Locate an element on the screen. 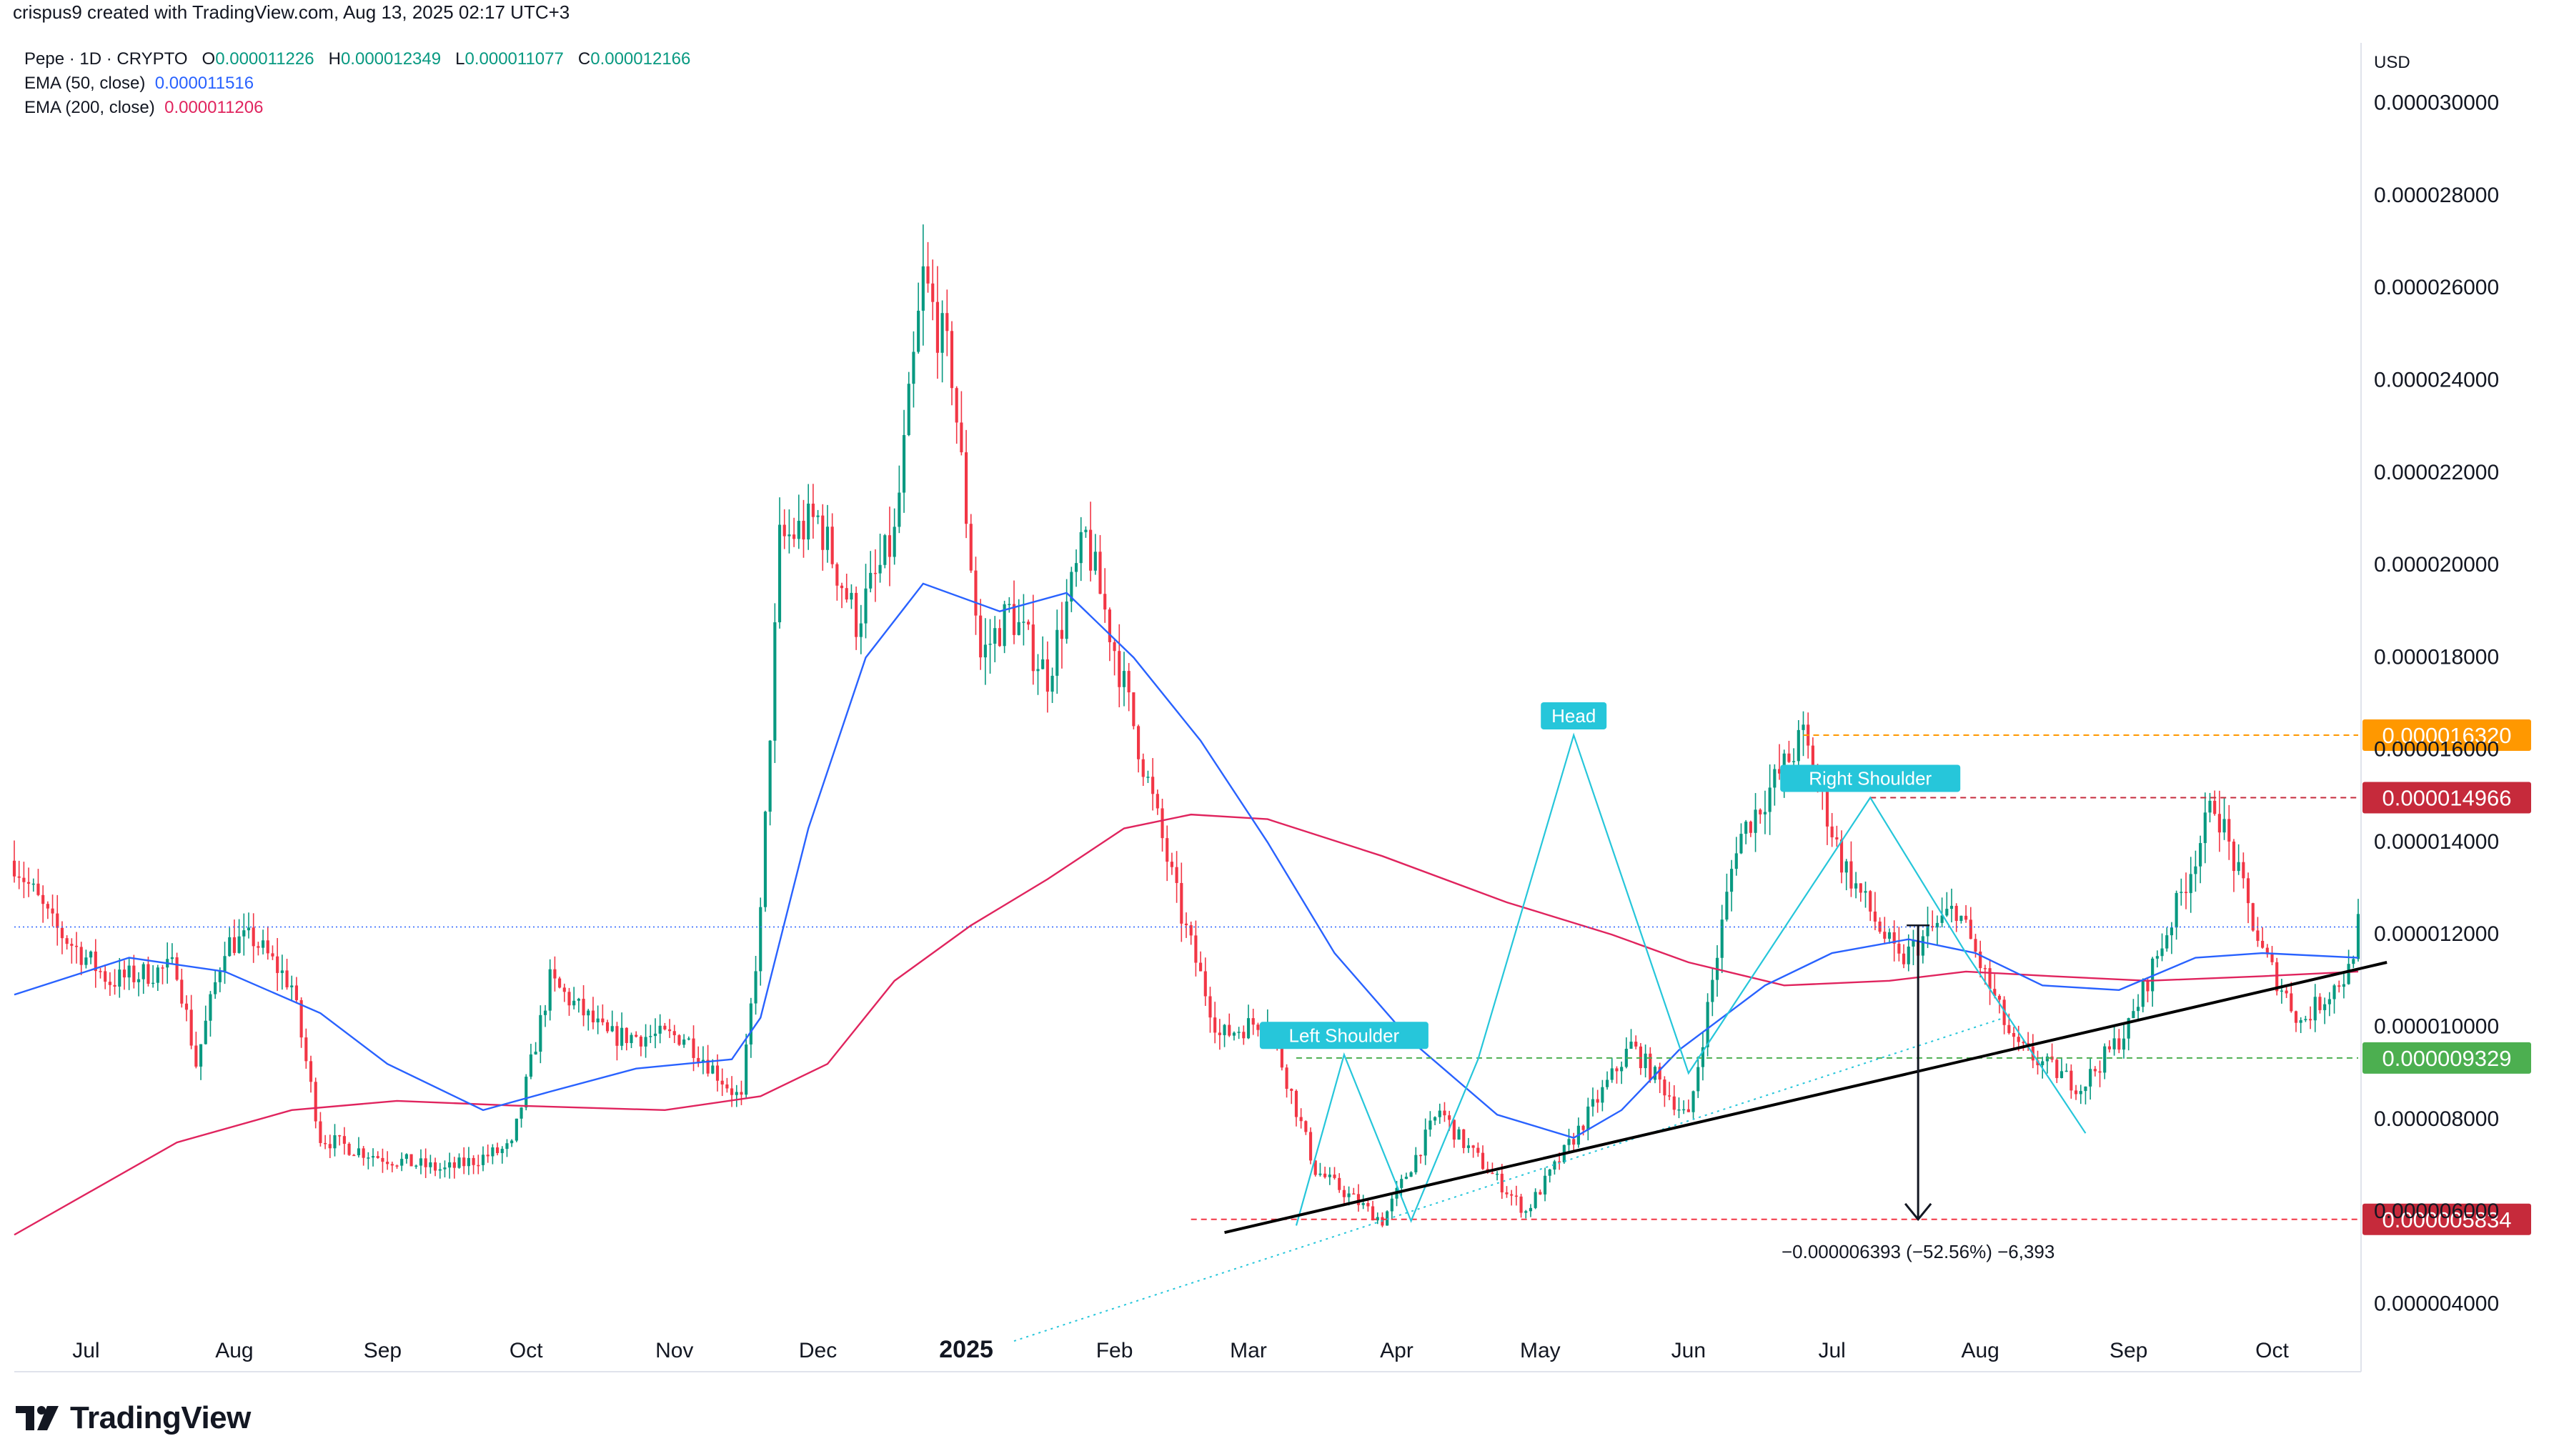 Image resolution: width=2554 pixels, height=1456 pixels. ema200-row: EMA (200, close) 0.000011206 is located at coordinates (357, 108).